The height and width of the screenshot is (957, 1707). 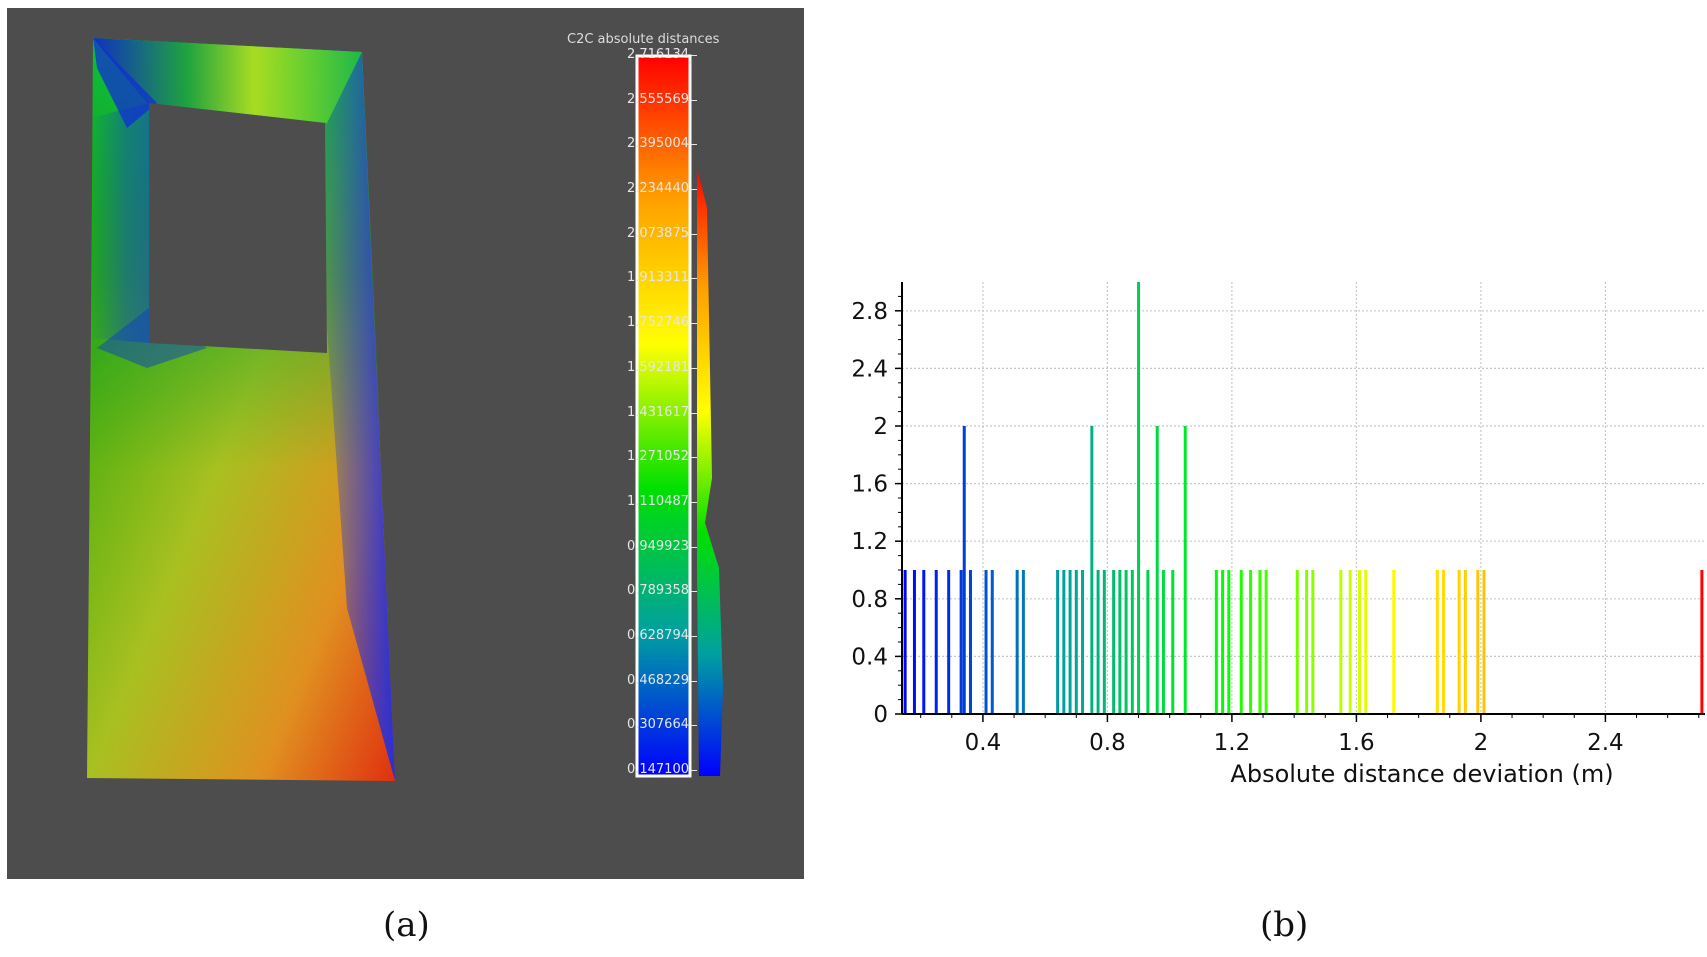 I want to click on y-tick-label: 0.4, so click(x=869, y=657).